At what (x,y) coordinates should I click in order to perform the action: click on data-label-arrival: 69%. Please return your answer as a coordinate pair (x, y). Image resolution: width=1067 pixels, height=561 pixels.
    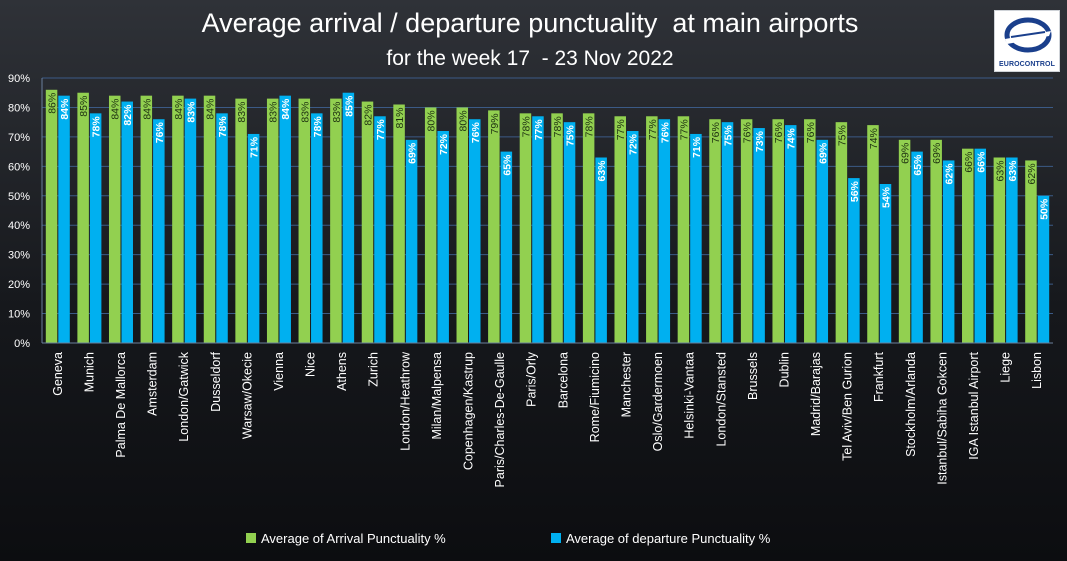
    Looking at the image, I should click on (937, 153).